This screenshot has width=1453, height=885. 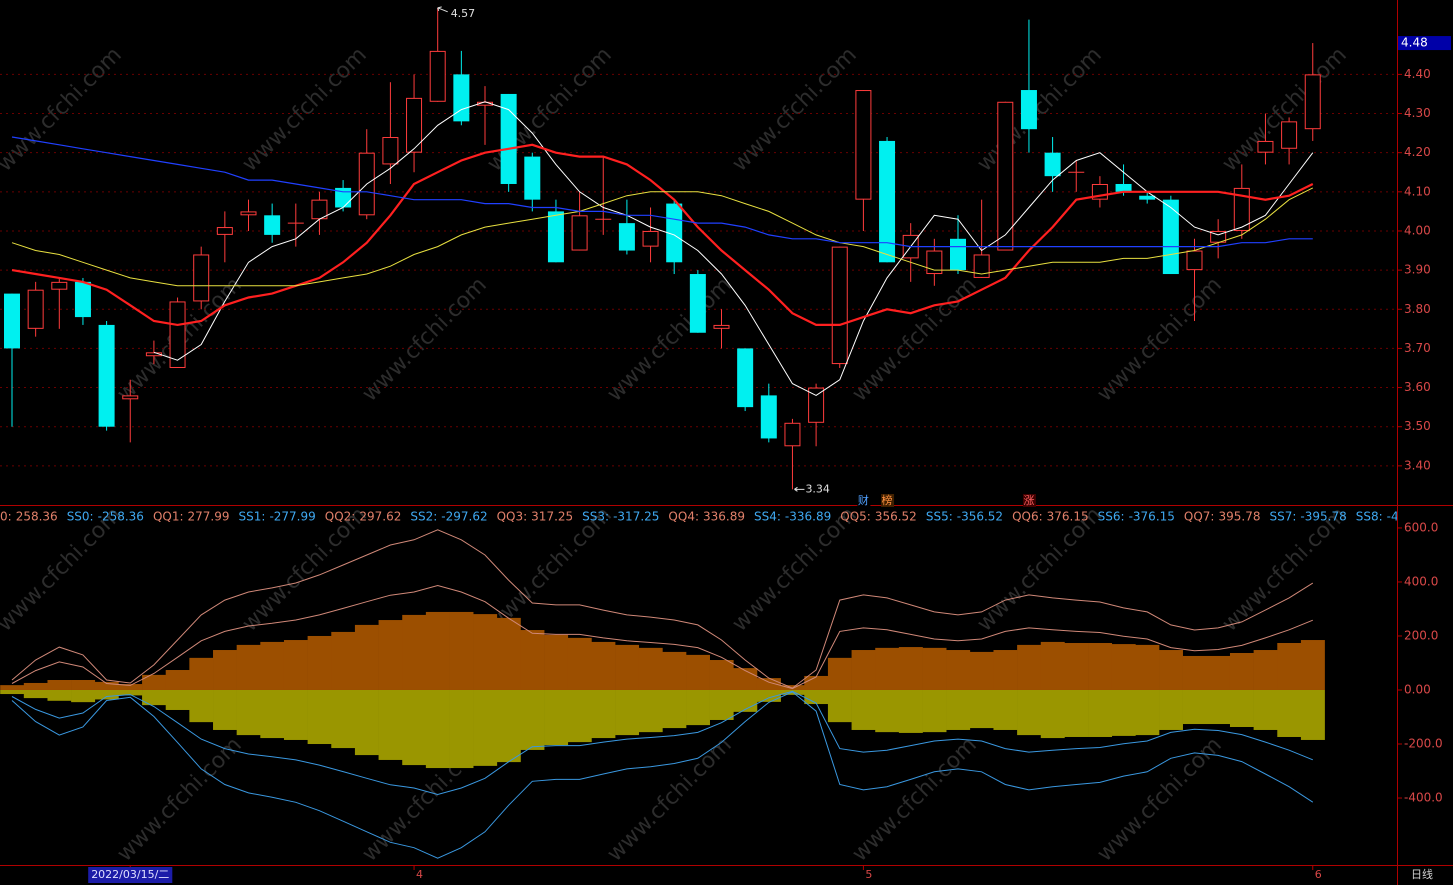 What do you see at coordinates (1421, 581) in the screenshot?
I see `y-tick-label: 400.0` at bounding box center [1421, 581].